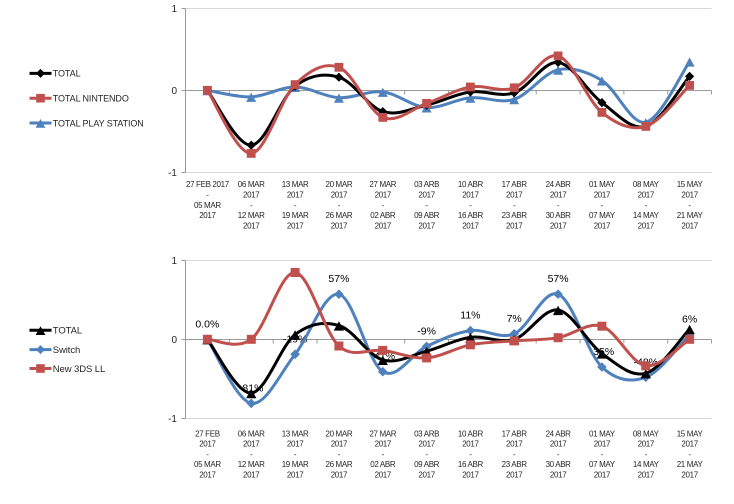 The height and width of the screenshot is (504, 734). What do you see at coordinates (172, 173) in the screenshot?
I see `svg-text: -1` at bounding box center [172, 173].